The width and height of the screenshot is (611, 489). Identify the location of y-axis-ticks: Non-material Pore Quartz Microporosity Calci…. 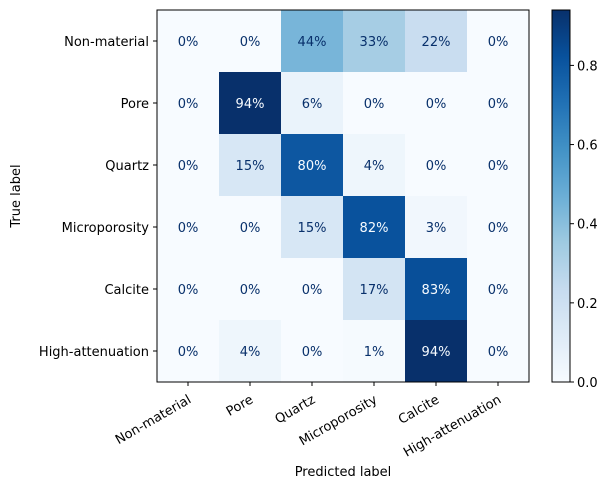
(98, 197).